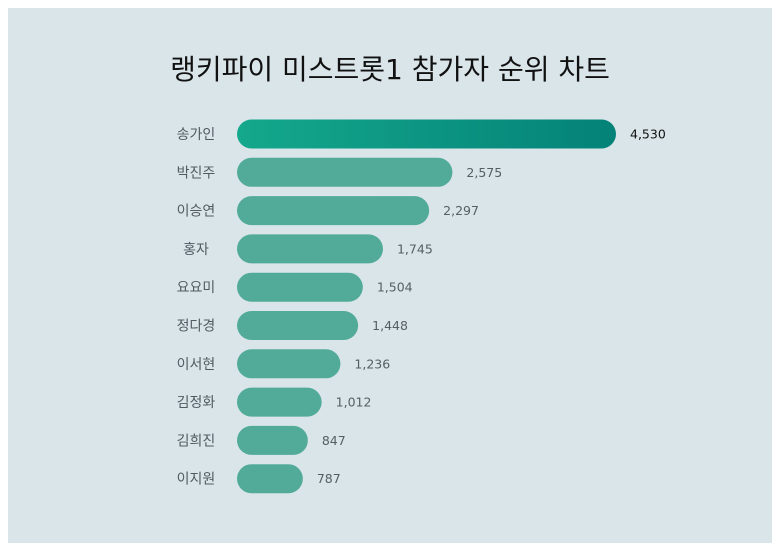 The image size is (780, 551). Describe the element at coordinates (196, 365) in the screenshot. I see `category-label: 이서현` at that location.